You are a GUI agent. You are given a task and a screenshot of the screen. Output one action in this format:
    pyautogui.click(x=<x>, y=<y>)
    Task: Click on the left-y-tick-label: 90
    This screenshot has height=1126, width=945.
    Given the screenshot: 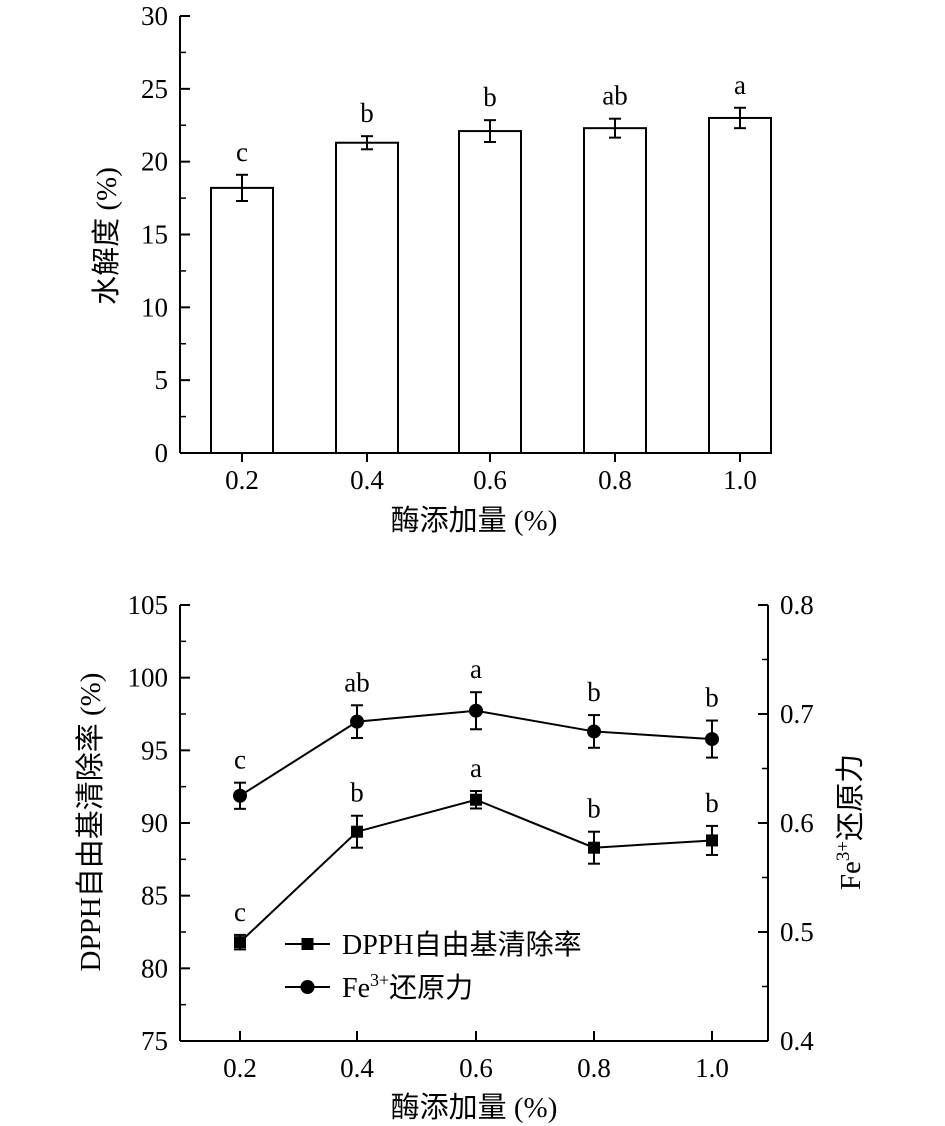 What is the action you would take?
    pyautogui.click(x=154, y=823)
    